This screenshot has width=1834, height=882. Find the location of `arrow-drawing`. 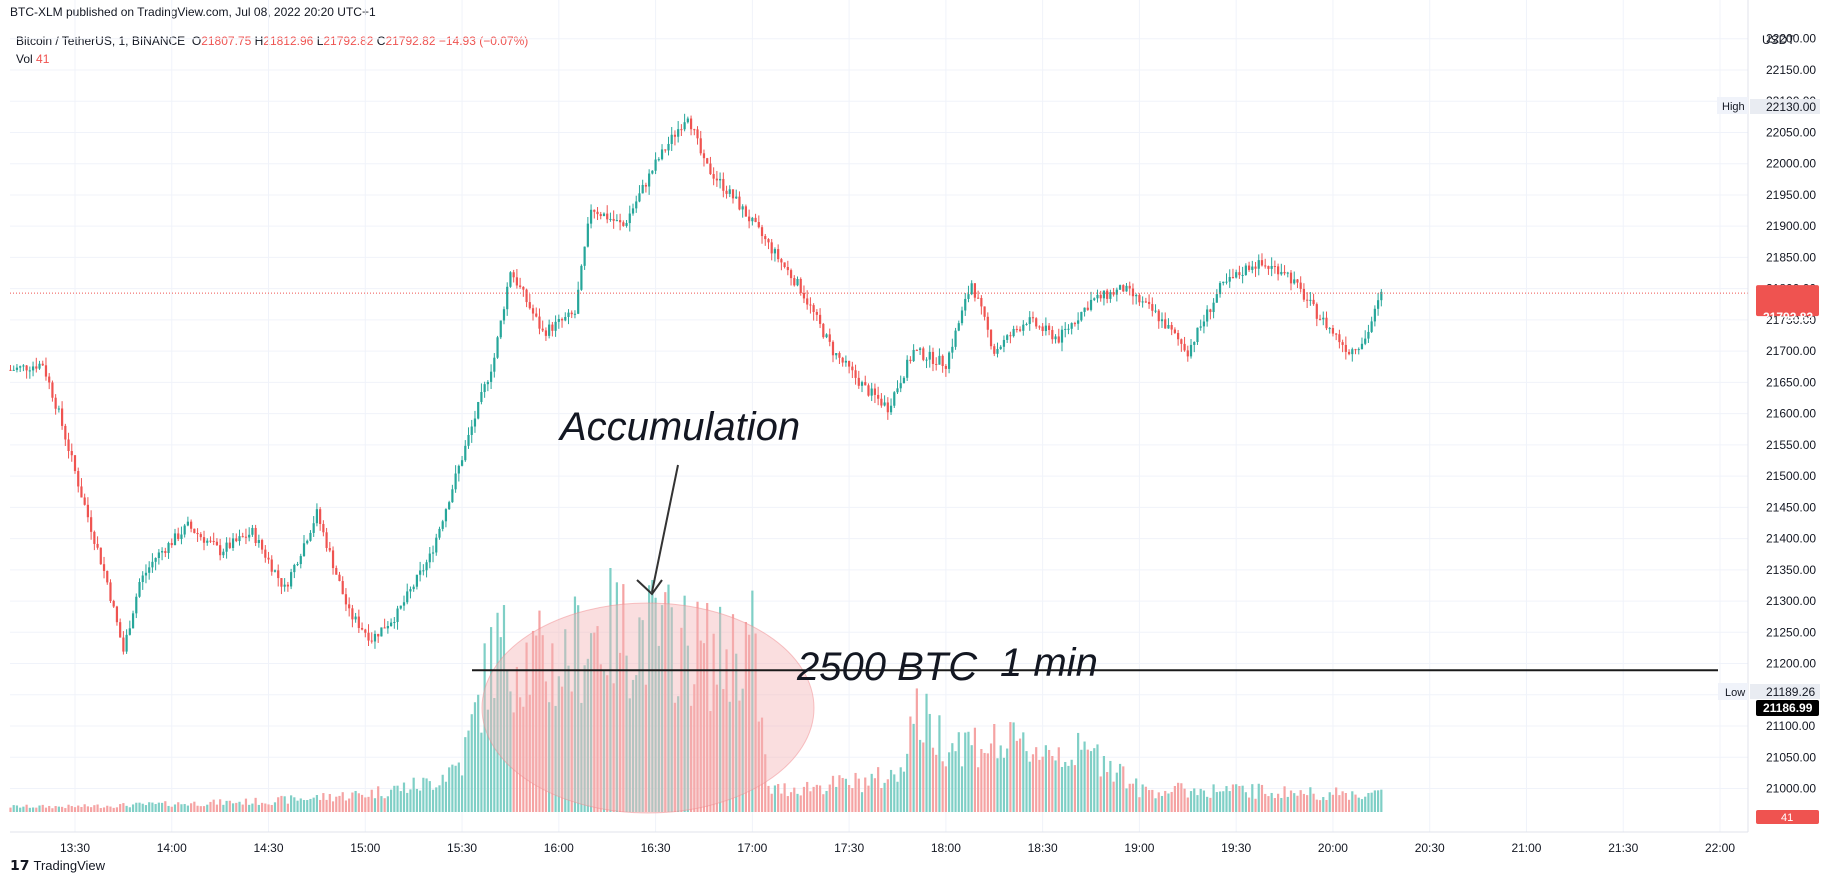

arrow-drawing is located at coordinates (665, 528).